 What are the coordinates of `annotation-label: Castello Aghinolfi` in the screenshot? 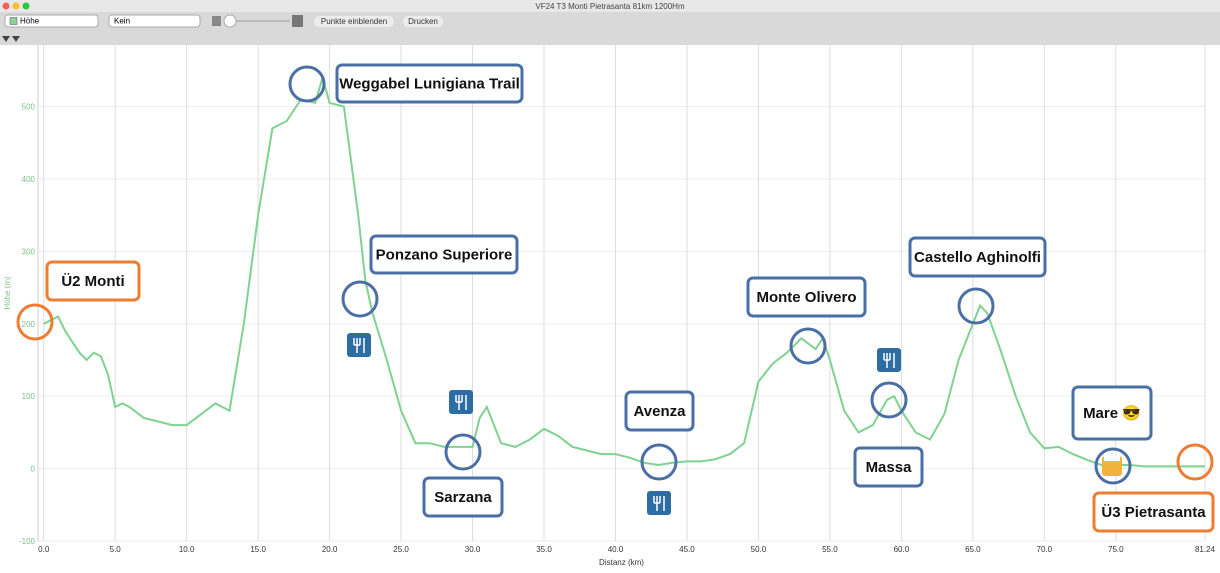 It's located at (977, 257).